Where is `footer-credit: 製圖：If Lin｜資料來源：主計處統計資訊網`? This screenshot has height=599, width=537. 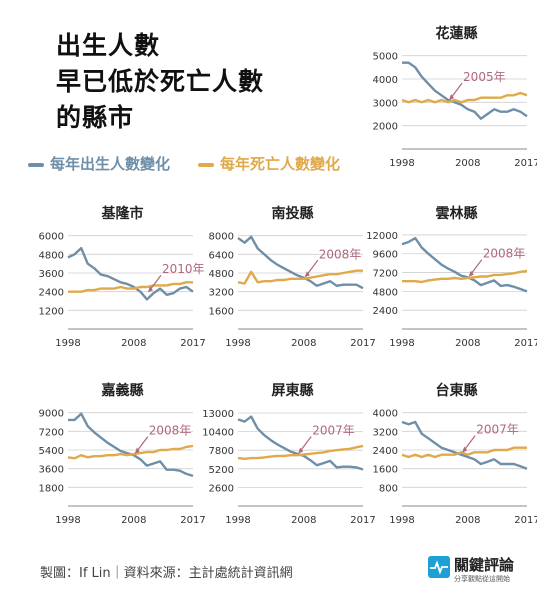 footer-credit: 製圖：If Lin｜資料來源：主計處統計資訊網 is located at coordinates (166, 573).